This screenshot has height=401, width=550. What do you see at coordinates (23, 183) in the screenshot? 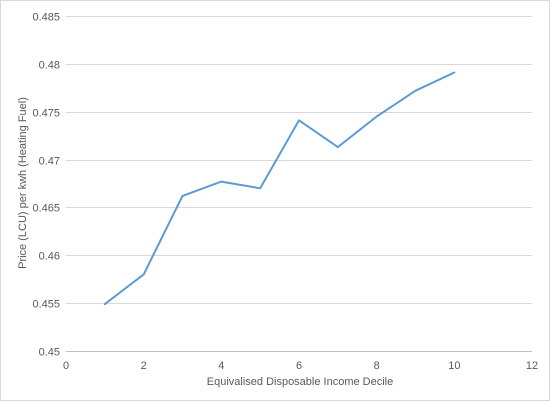
I see `y-axis-title: Price (LCU) per kwh (Heating Fuel)` at bounding box center [23, 183].